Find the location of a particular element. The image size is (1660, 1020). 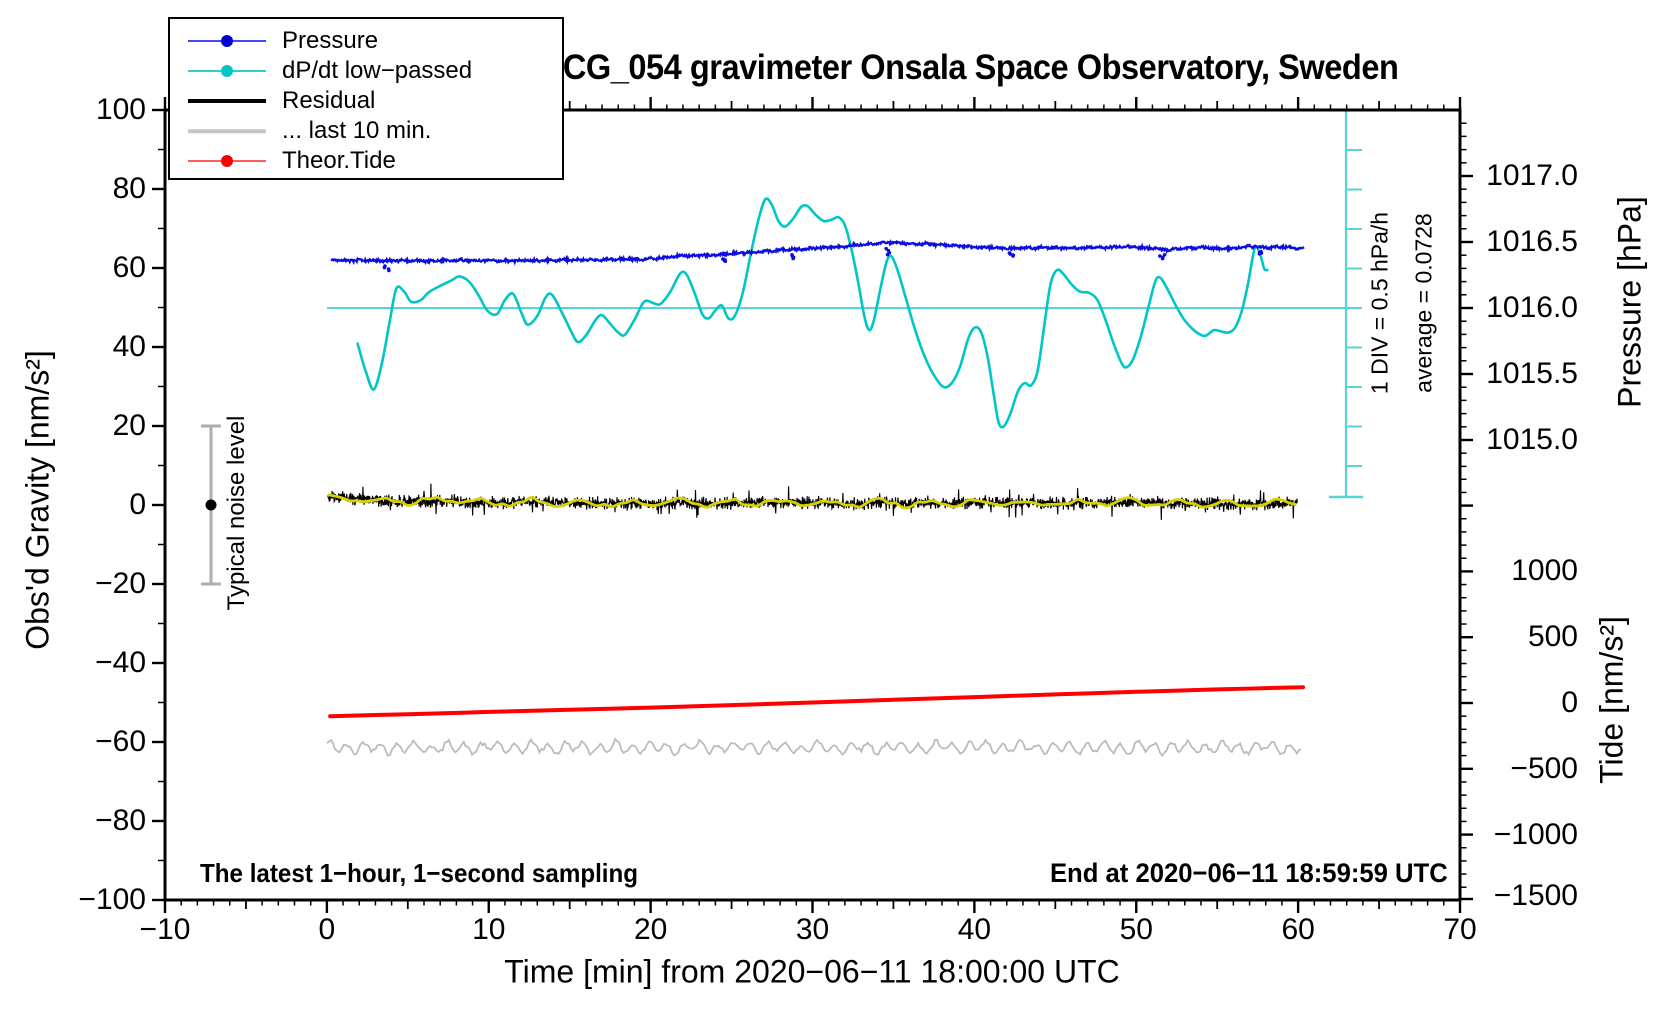

residual-smoothed-curve is located at coordinates (812, 501).